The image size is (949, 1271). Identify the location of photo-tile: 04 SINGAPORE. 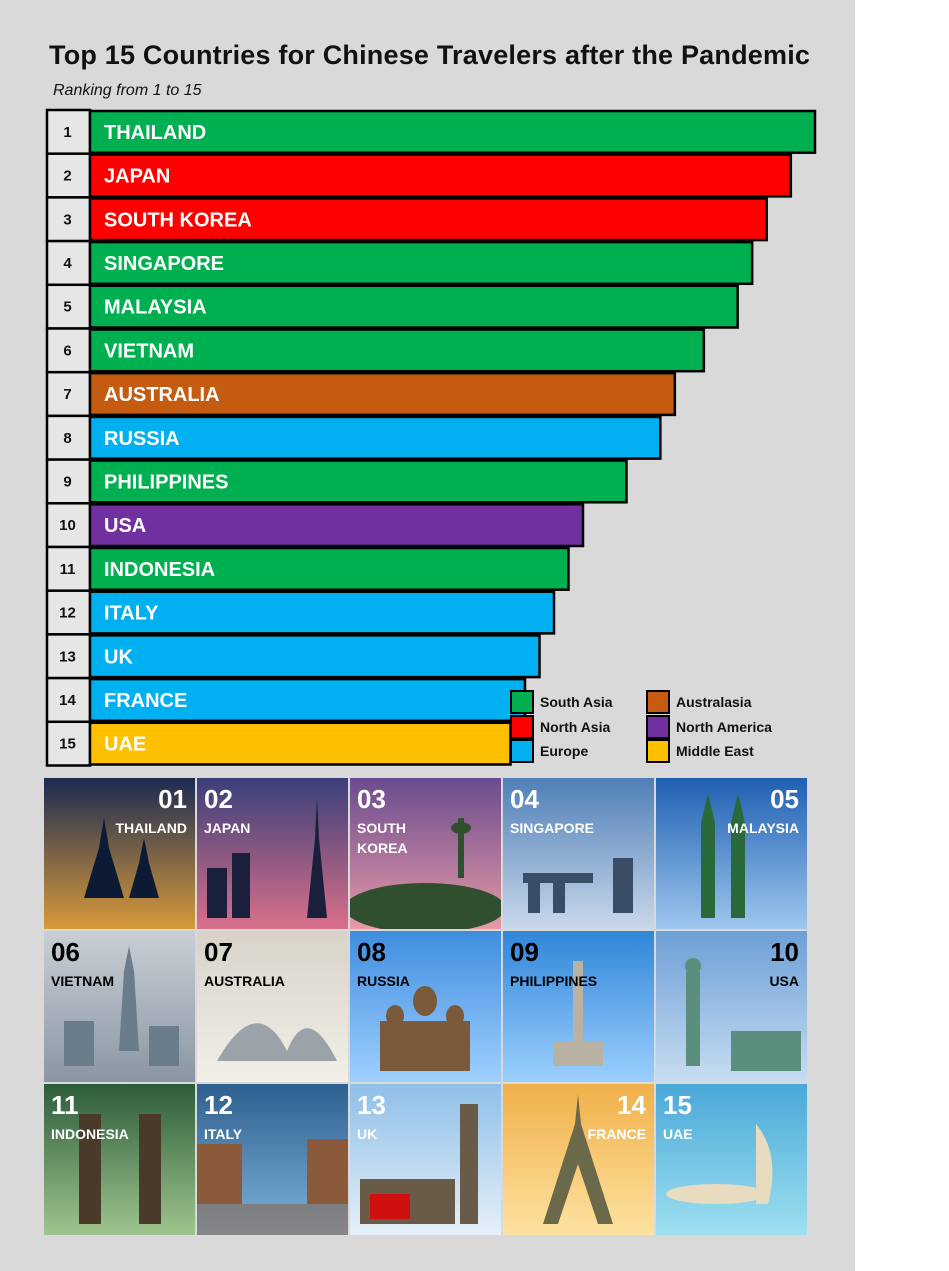
(578, 853).